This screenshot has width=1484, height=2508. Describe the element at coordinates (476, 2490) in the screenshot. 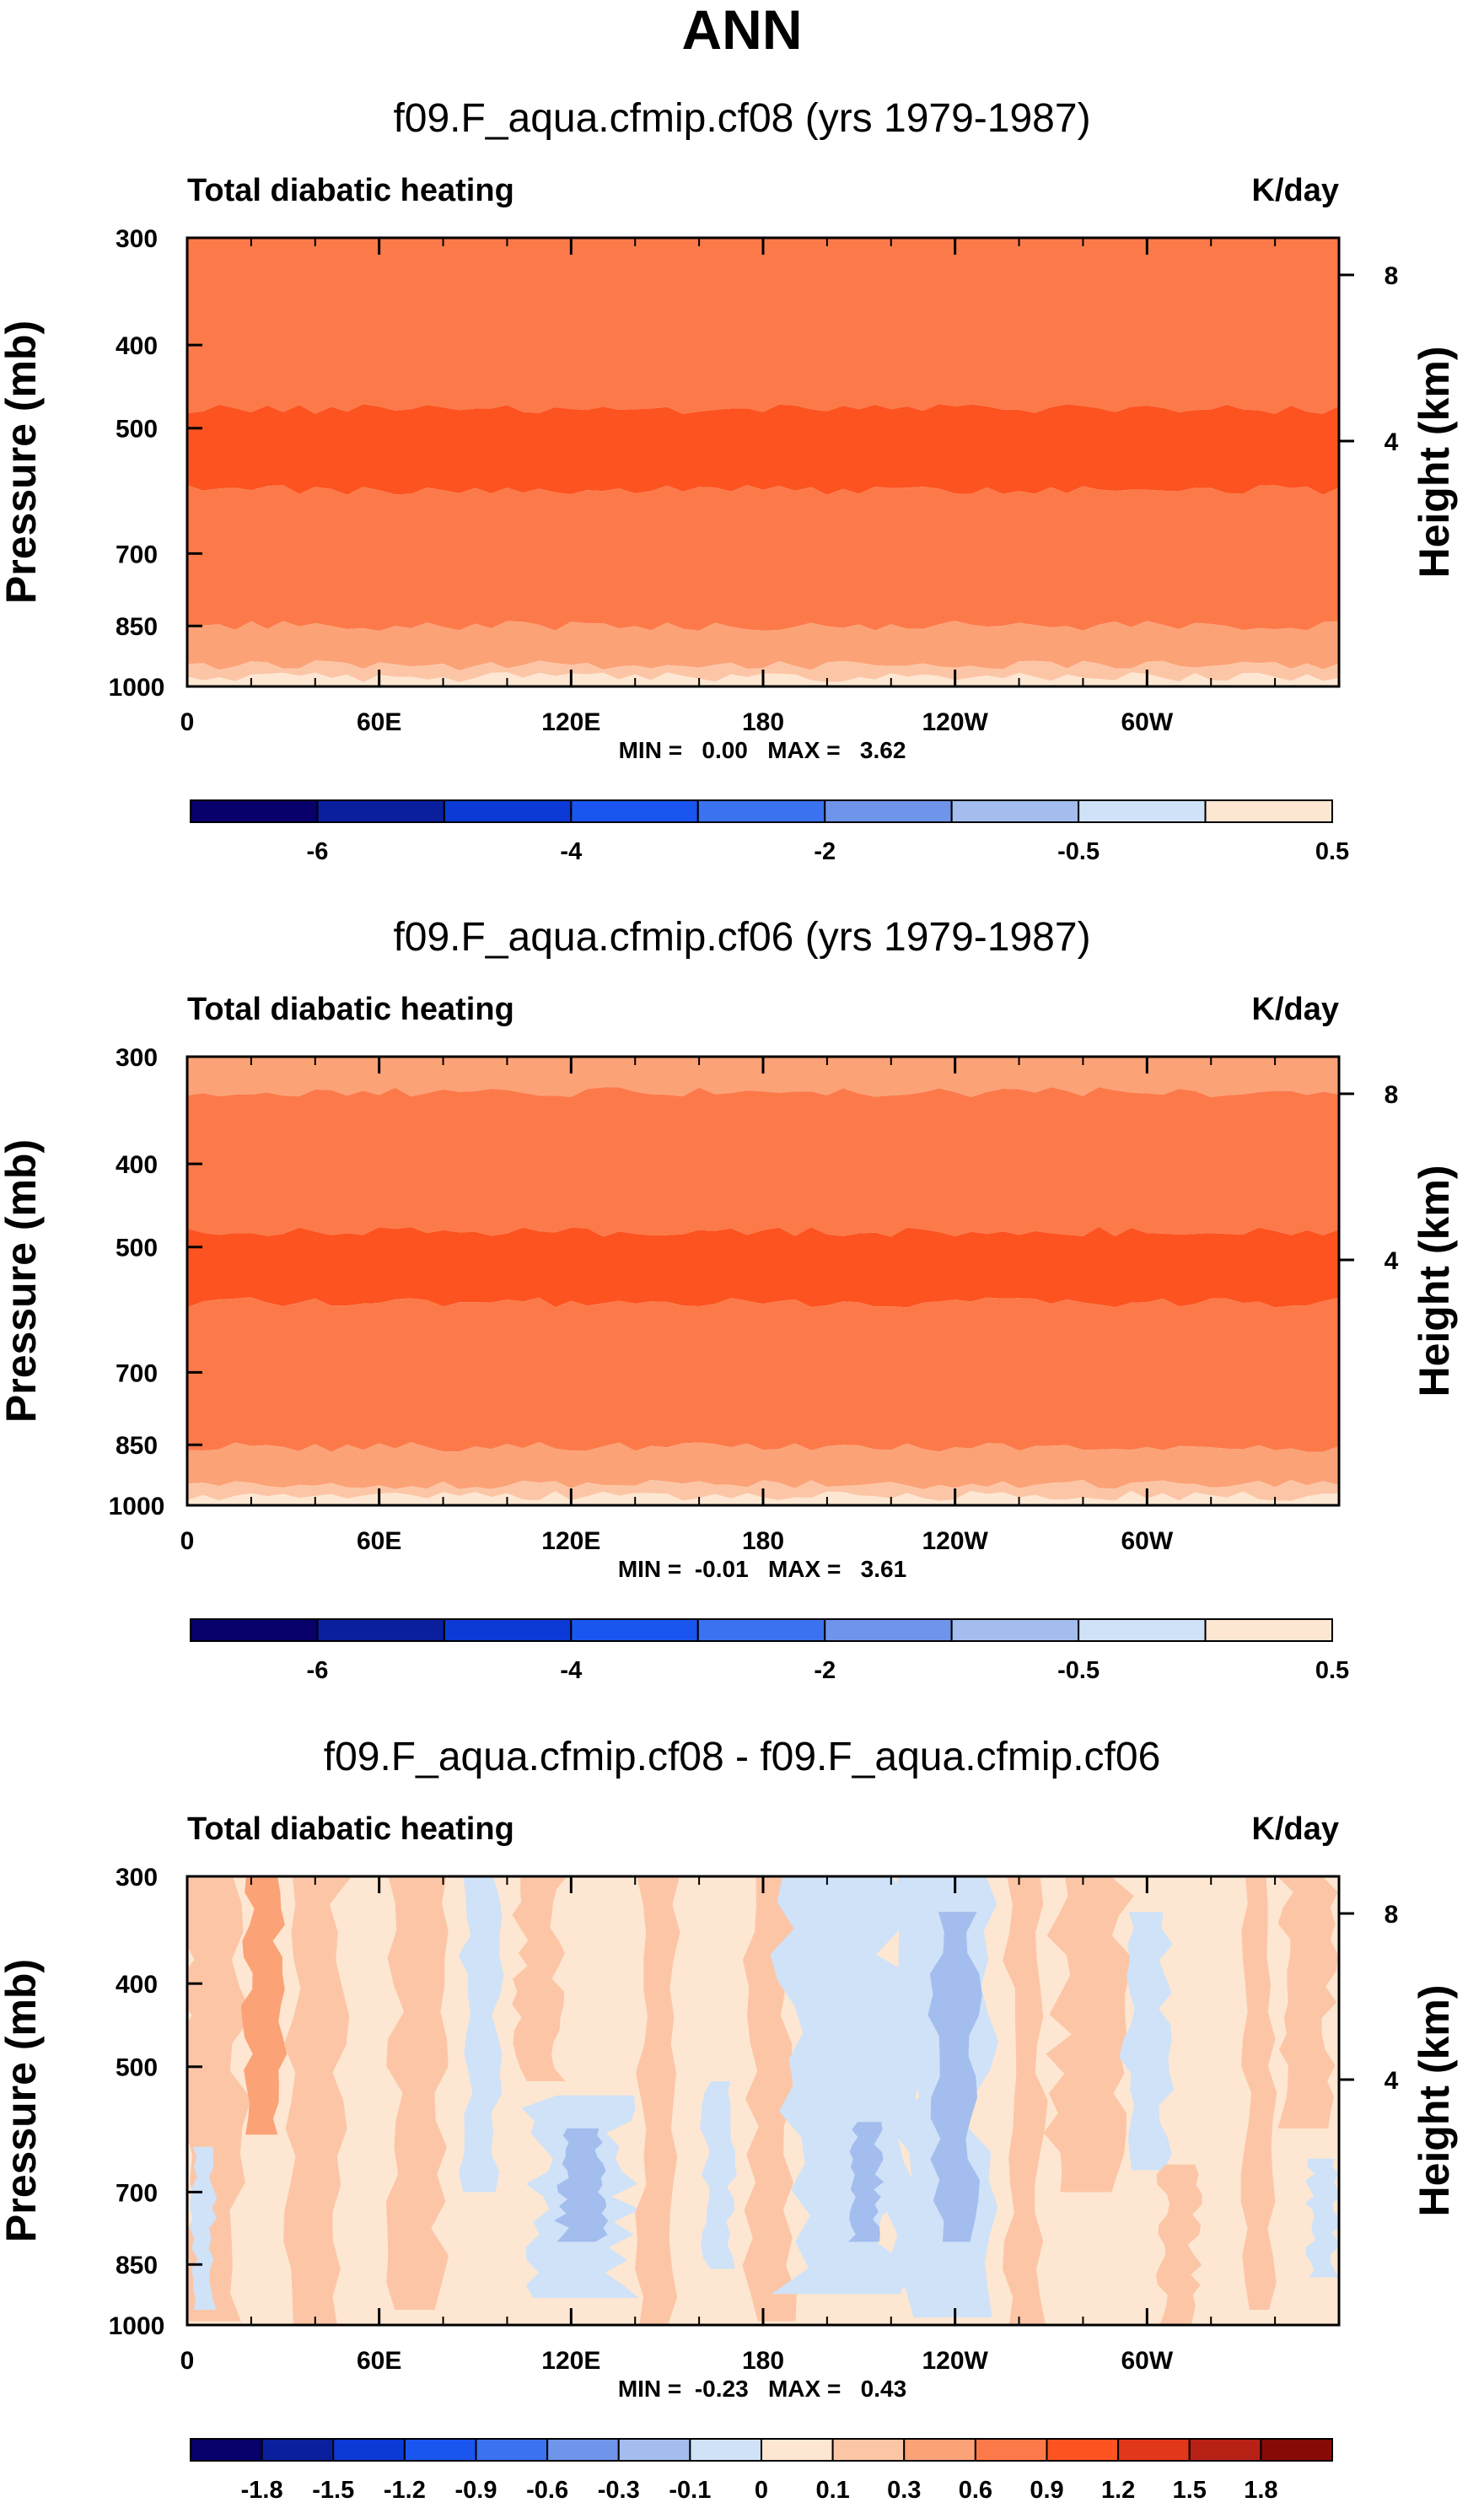

I see `colorbar-label: -0.9` at that location.